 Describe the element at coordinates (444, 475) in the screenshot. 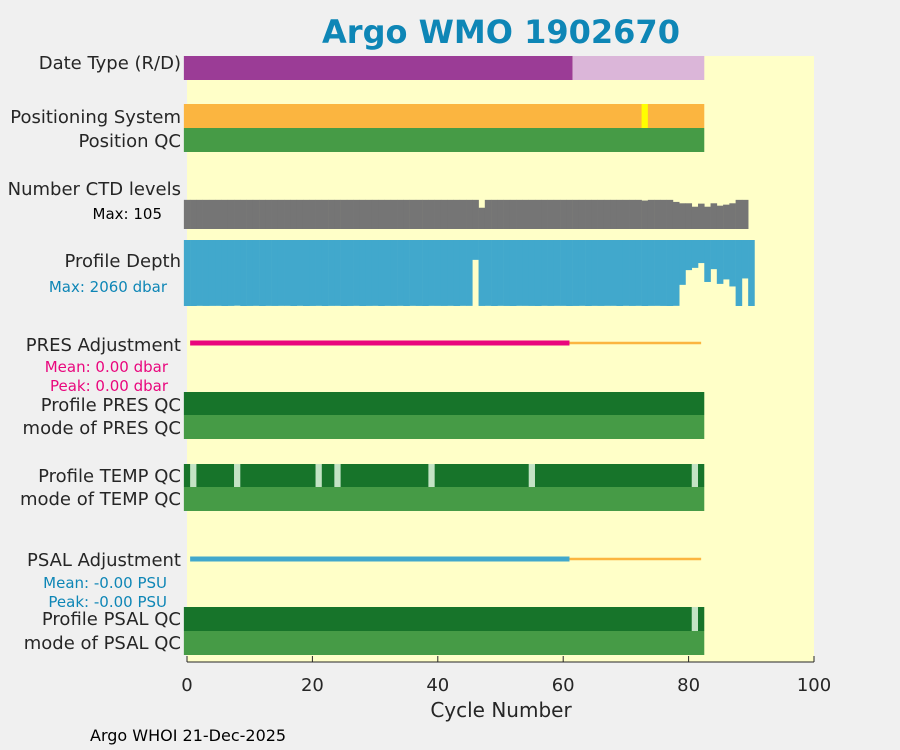

I see `profile-temp-qc-bar` at that location.